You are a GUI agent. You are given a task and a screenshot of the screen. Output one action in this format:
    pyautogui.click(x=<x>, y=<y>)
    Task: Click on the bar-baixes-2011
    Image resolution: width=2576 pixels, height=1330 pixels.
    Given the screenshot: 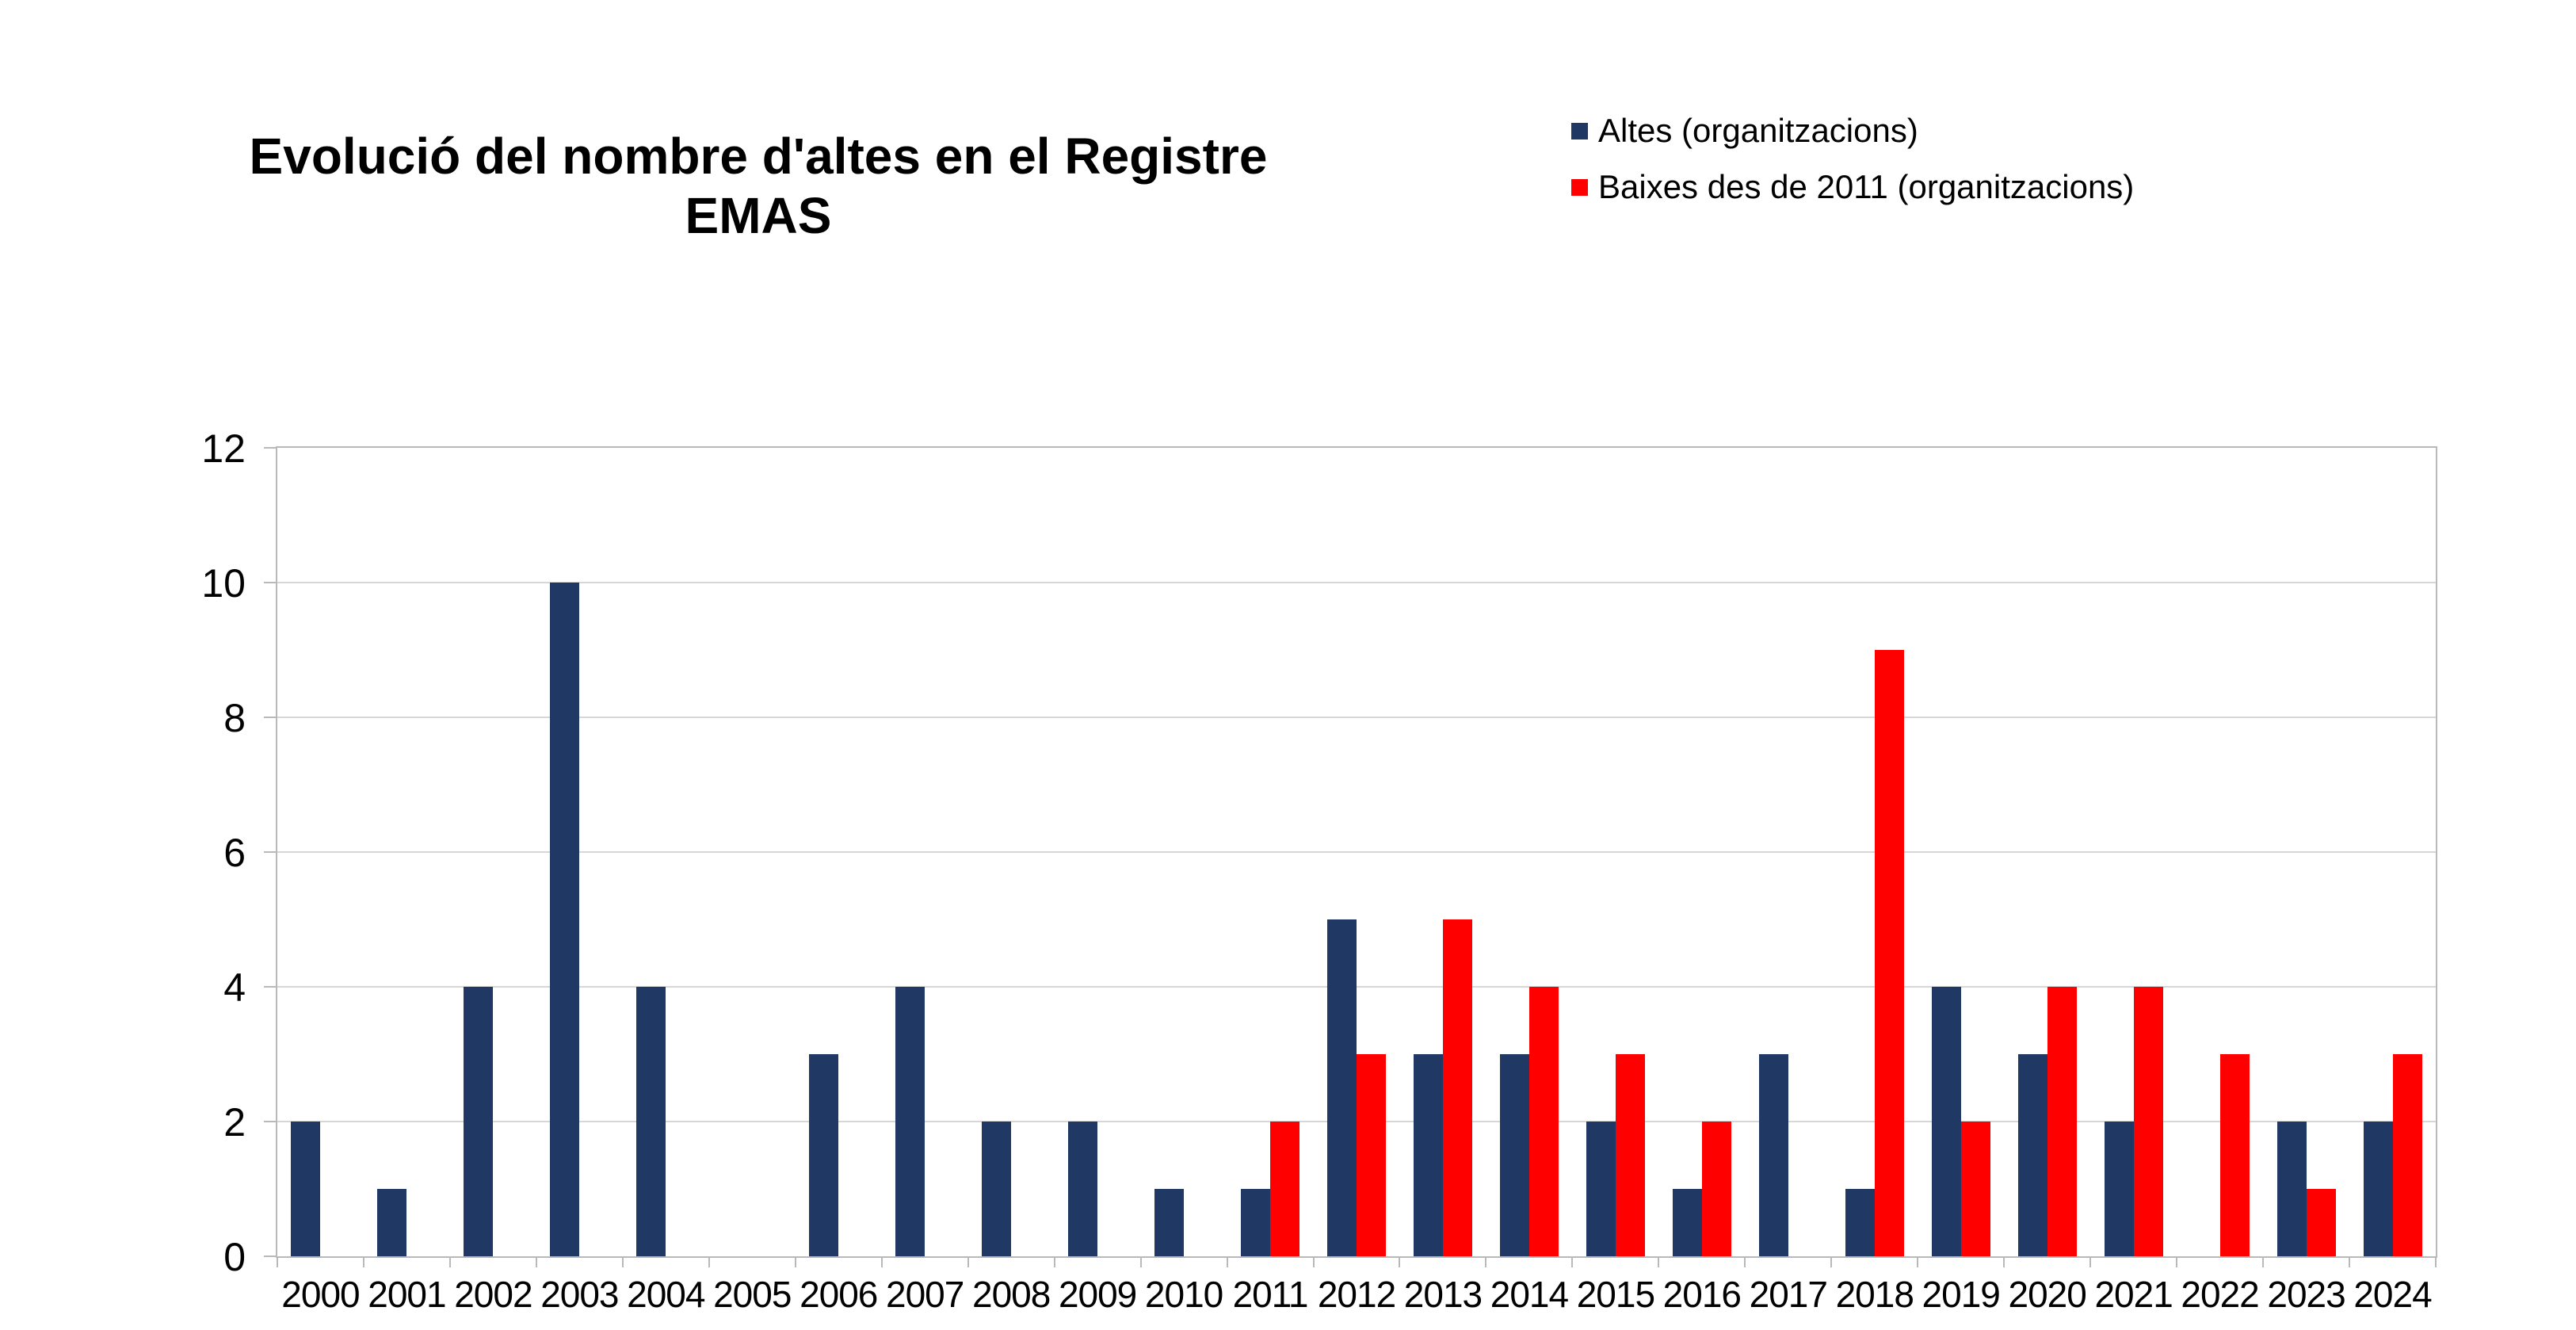 What is the action you would take?
    pyautogui.click(x=1285, y=1189)
    